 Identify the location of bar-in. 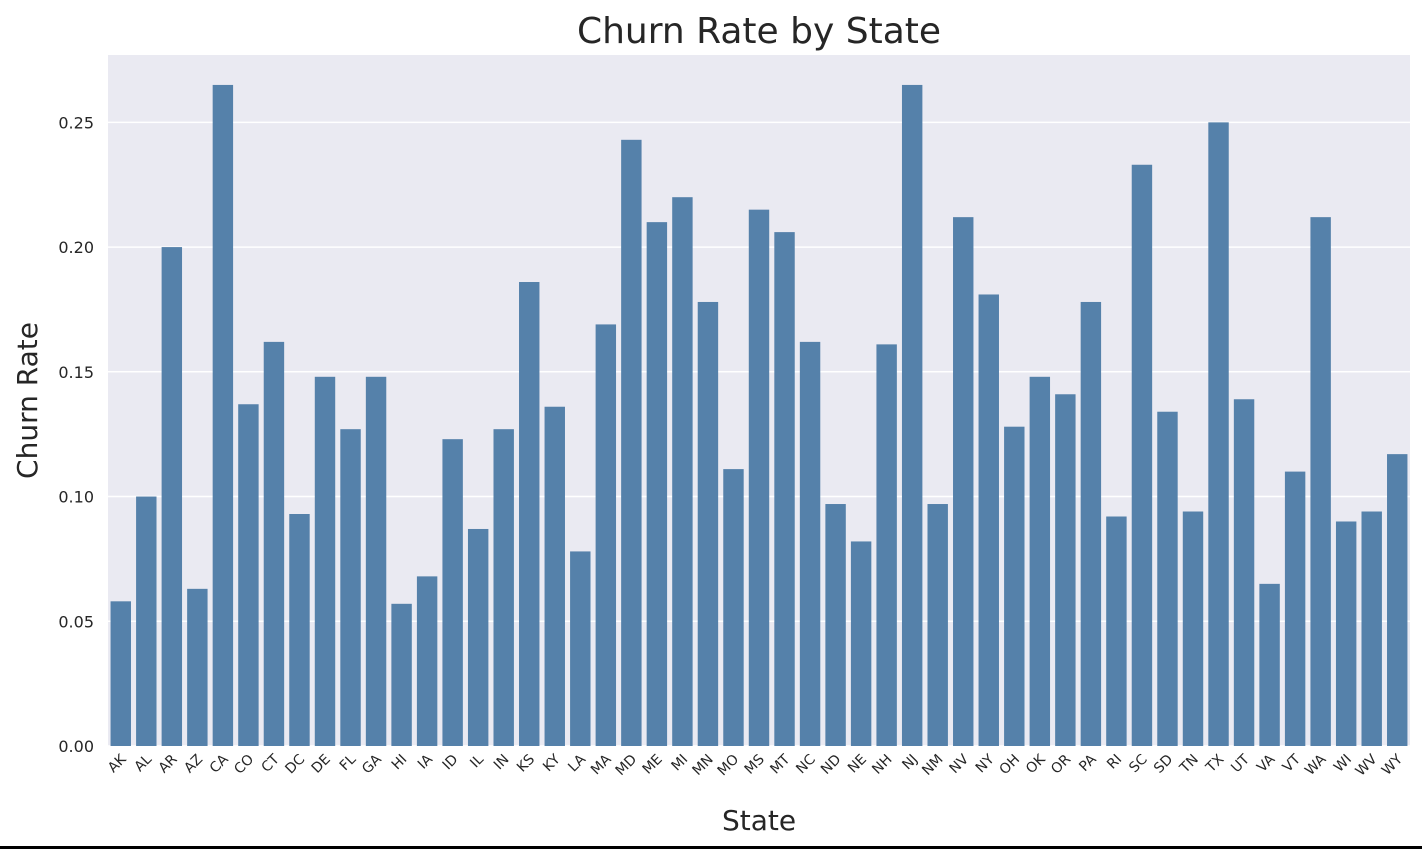
(503, 587).